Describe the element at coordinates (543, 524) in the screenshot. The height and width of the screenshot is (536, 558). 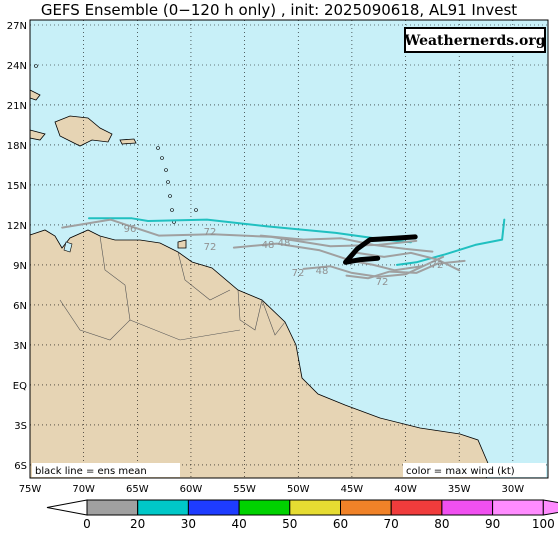
I see `colorbar-label: 100` at that location.